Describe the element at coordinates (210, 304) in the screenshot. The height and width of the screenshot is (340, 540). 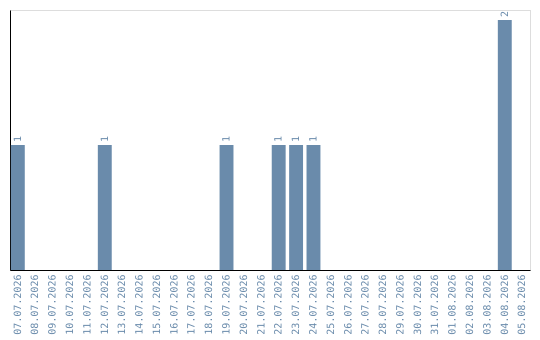
I see `x-tick-label: 18.07.2026` at that location.